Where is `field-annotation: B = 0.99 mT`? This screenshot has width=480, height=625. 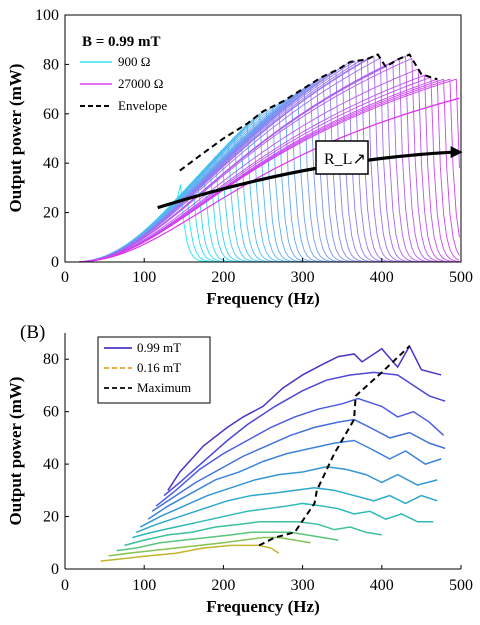 field-annotation: B = 0.99 mT is located at coordinates (121, 42).